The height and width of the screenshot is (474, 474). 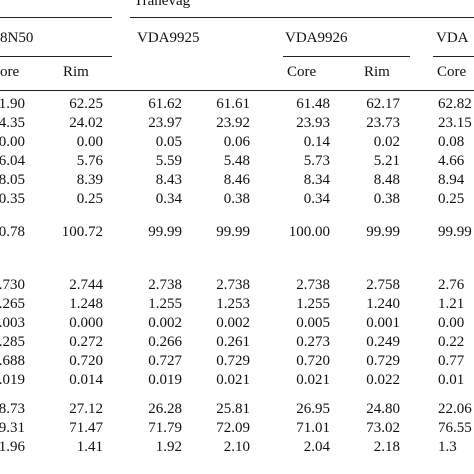 I want to click on table-cell: 0.22, so click(x=451, y=342).